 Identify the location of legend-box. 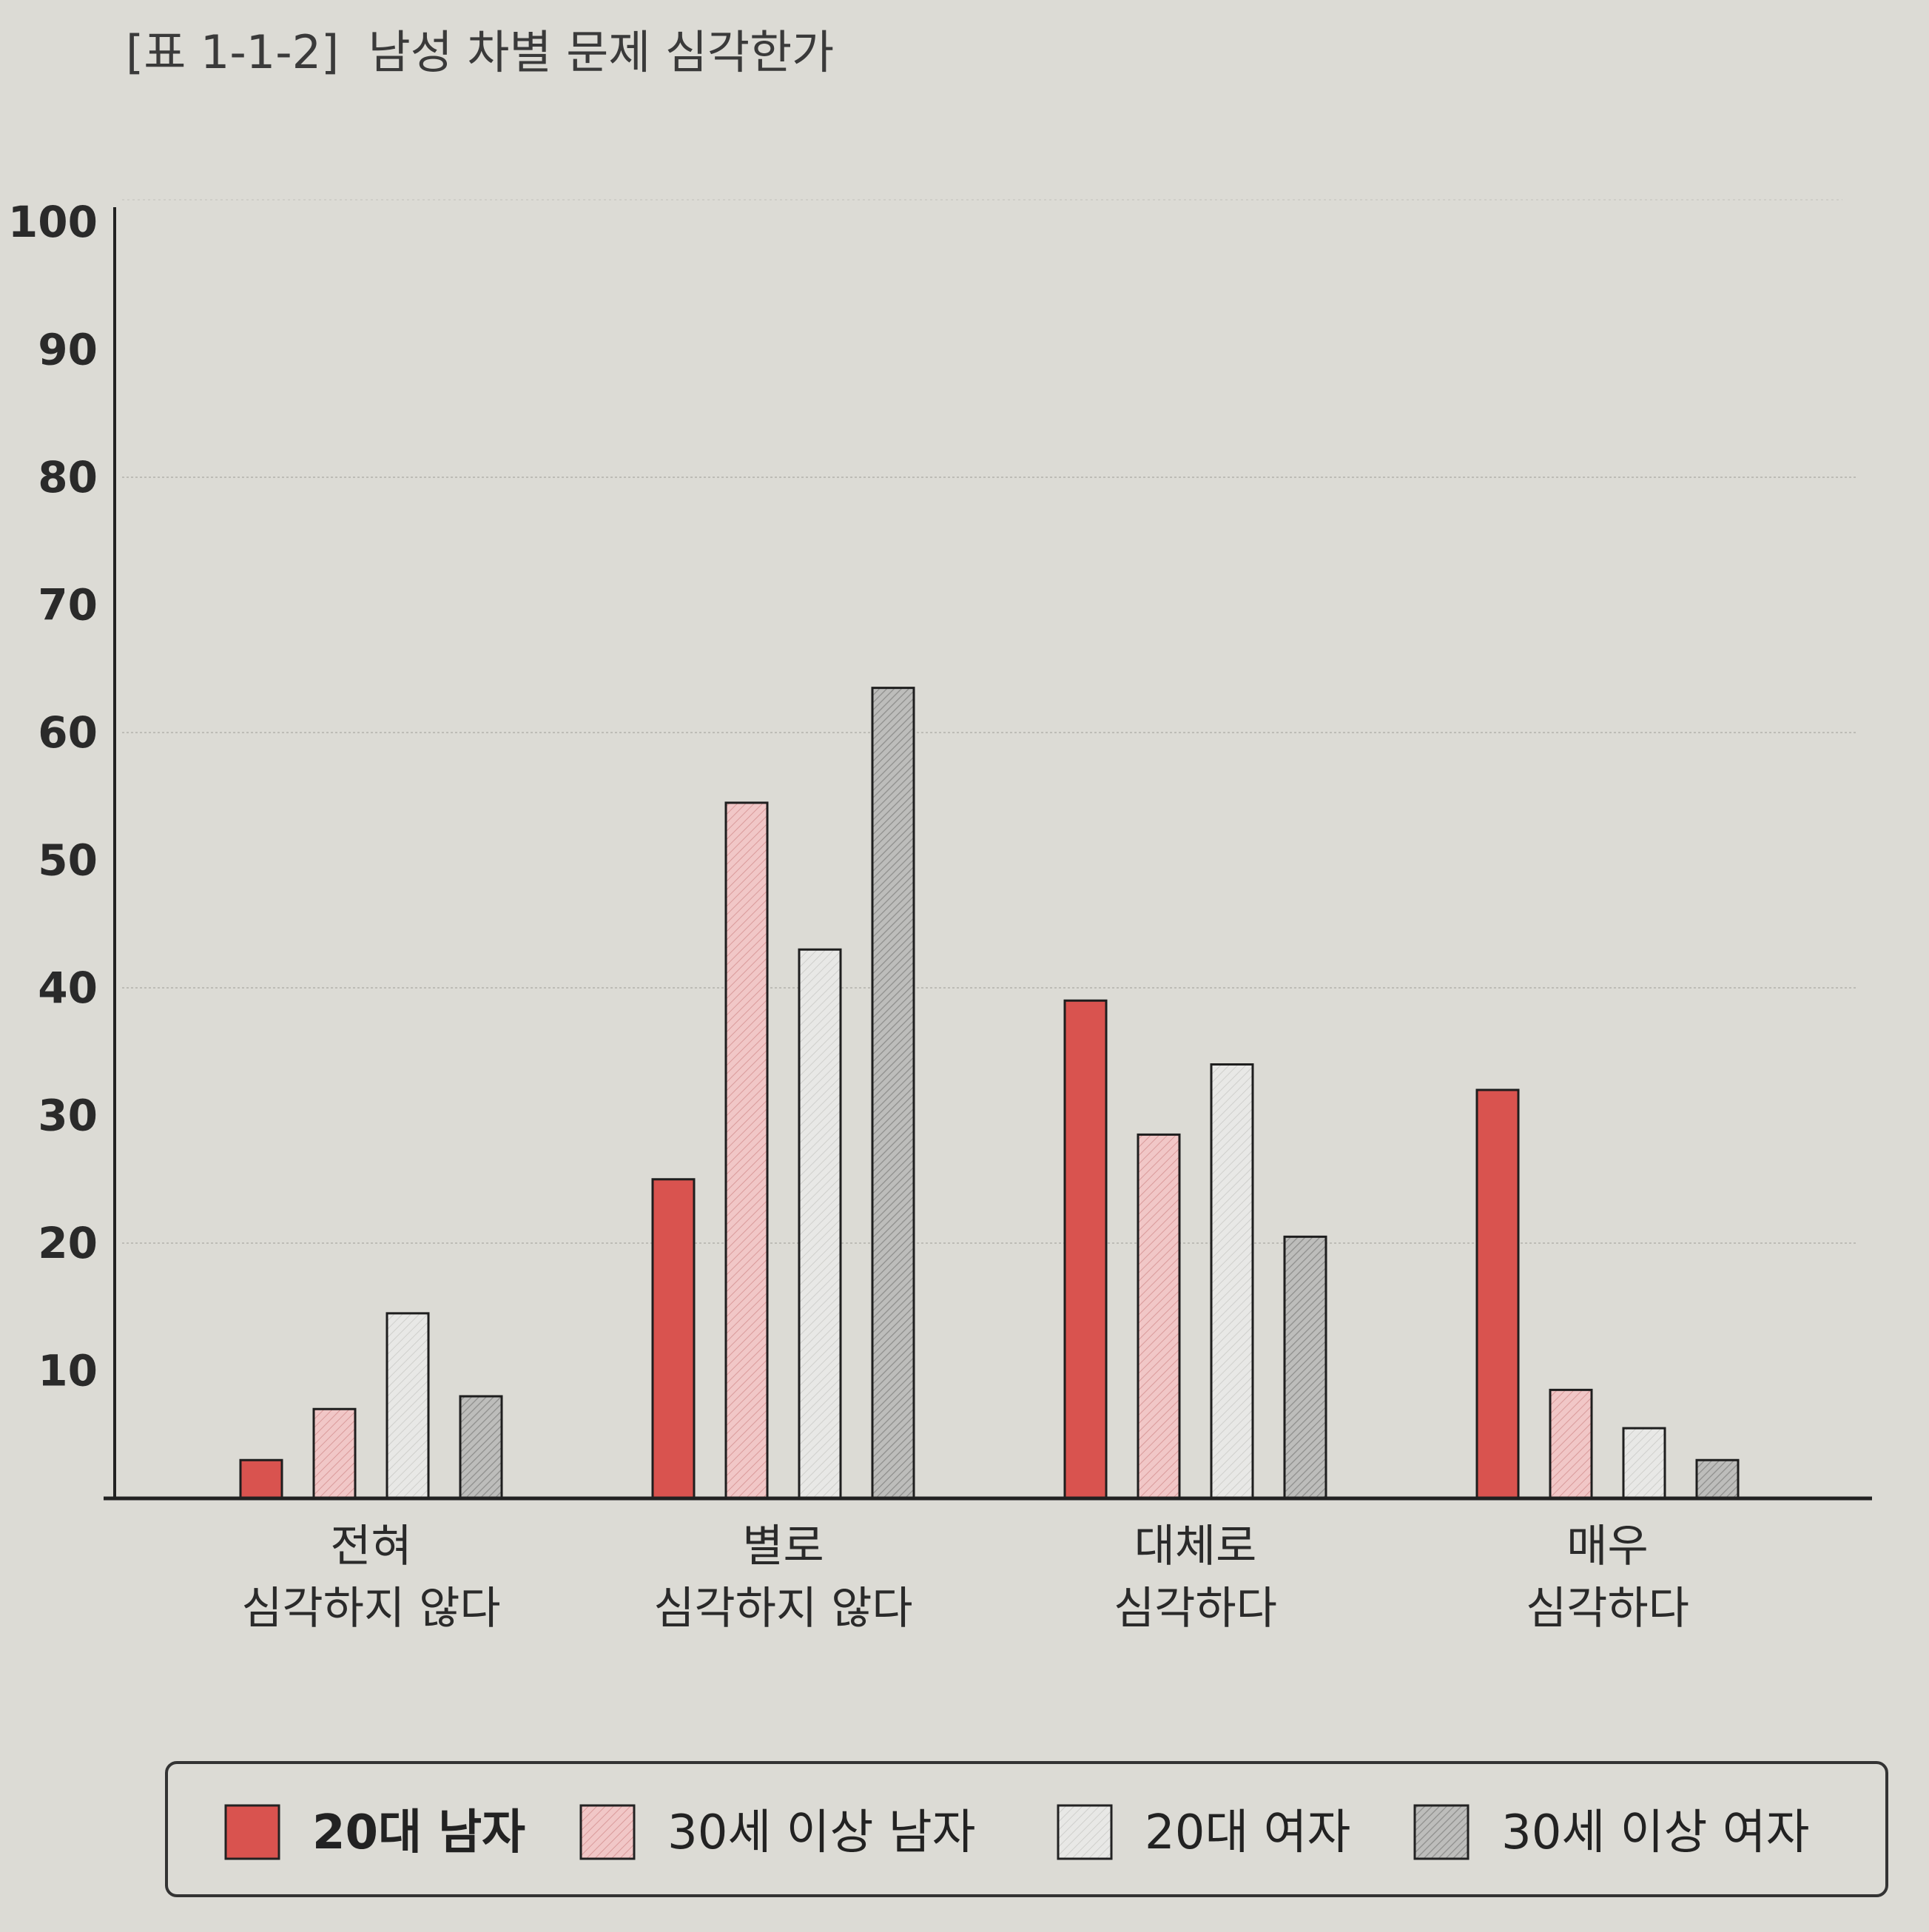
(1026, 1829).